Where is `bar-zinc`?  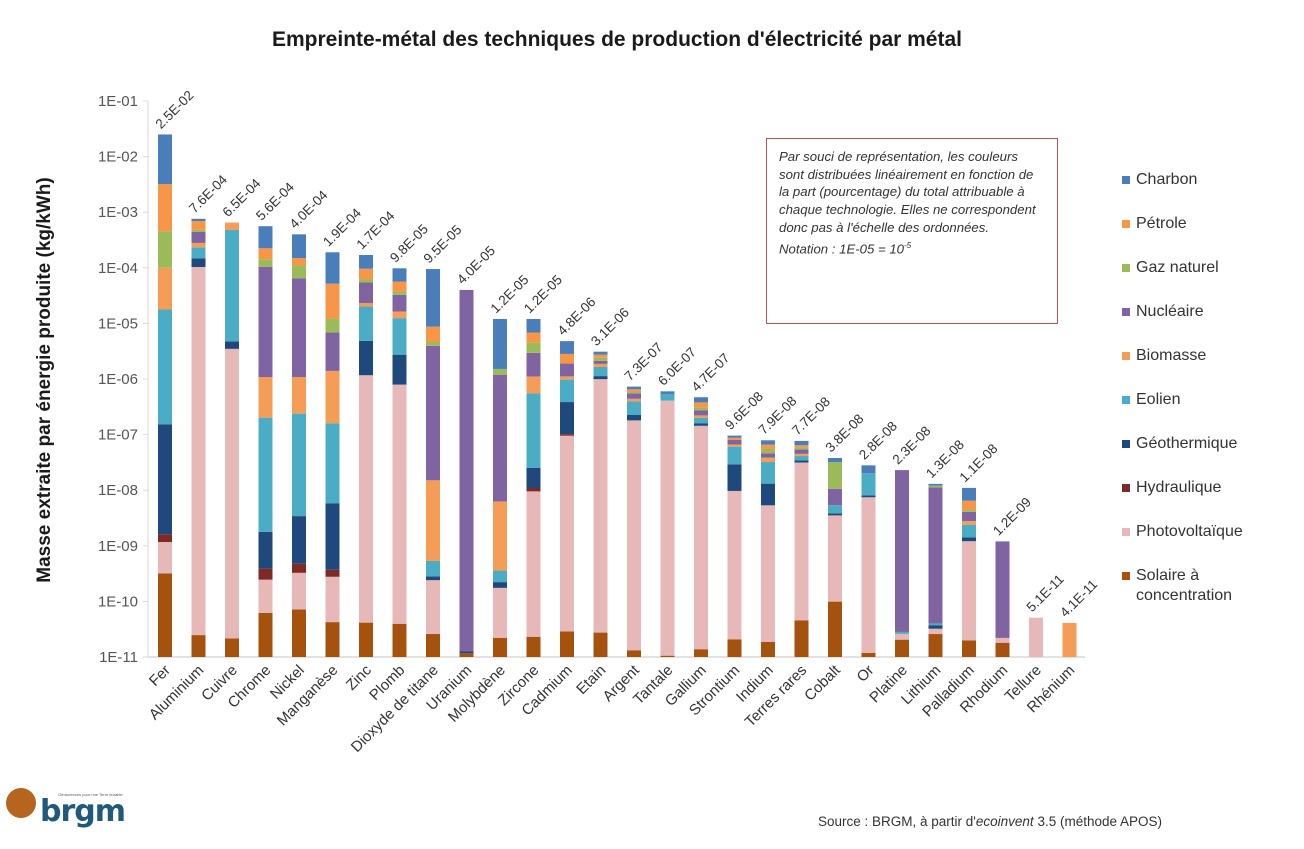 bar-zinc is located at coordinates (366, 455).